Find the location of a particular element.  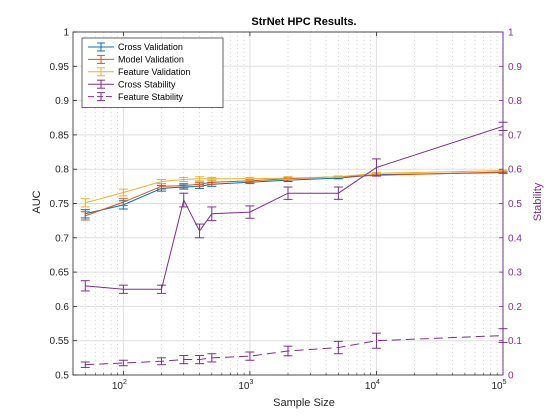

y-tick-label: 0.5 is located at coordinates (62, 376).